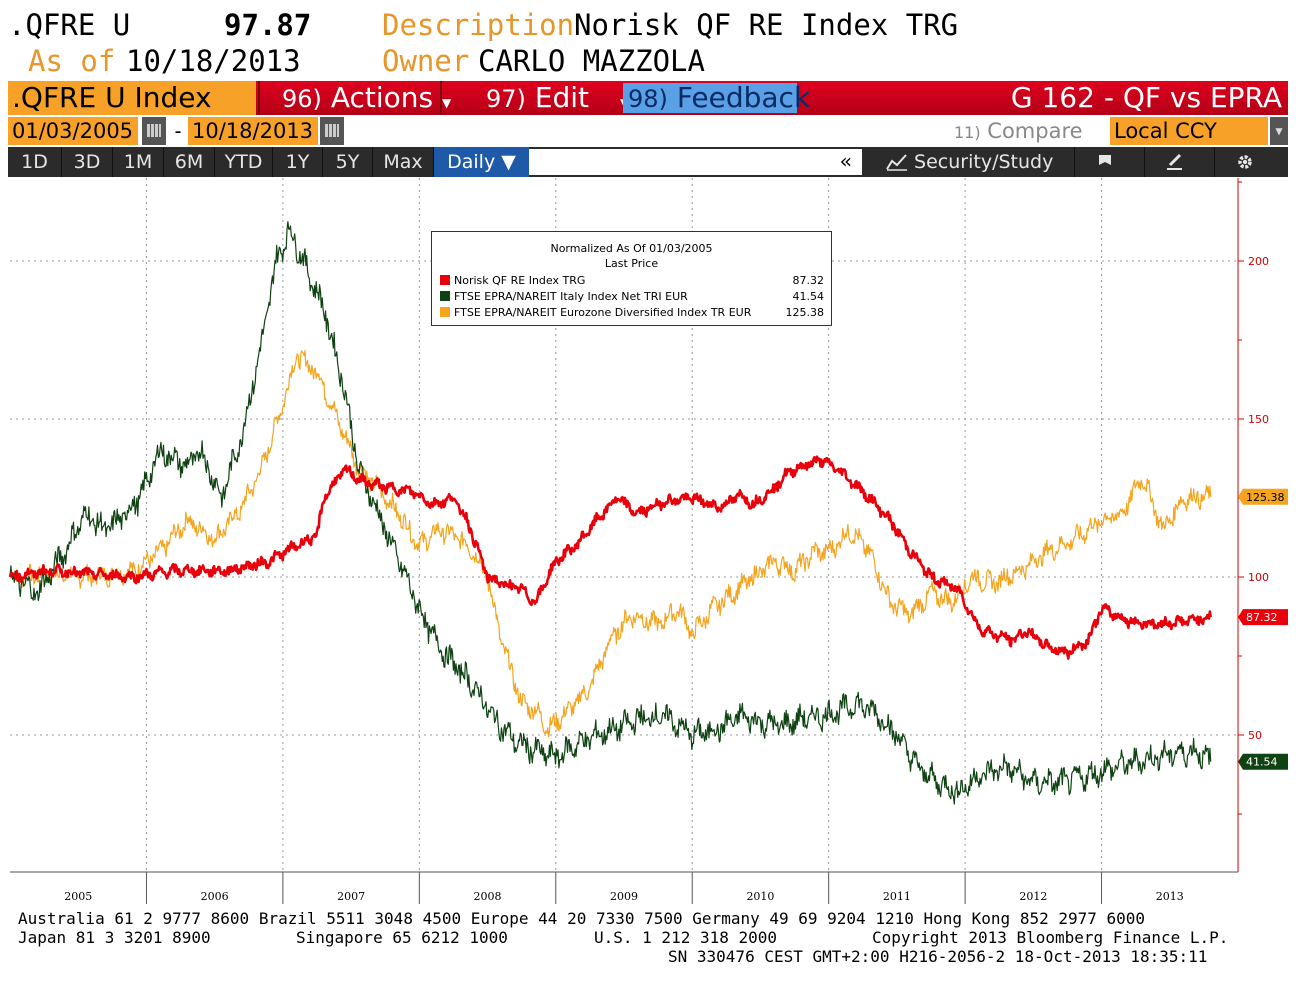 The image size is (1296, 984). I want to click on y-tick-label: 200, so click(1258, 261).